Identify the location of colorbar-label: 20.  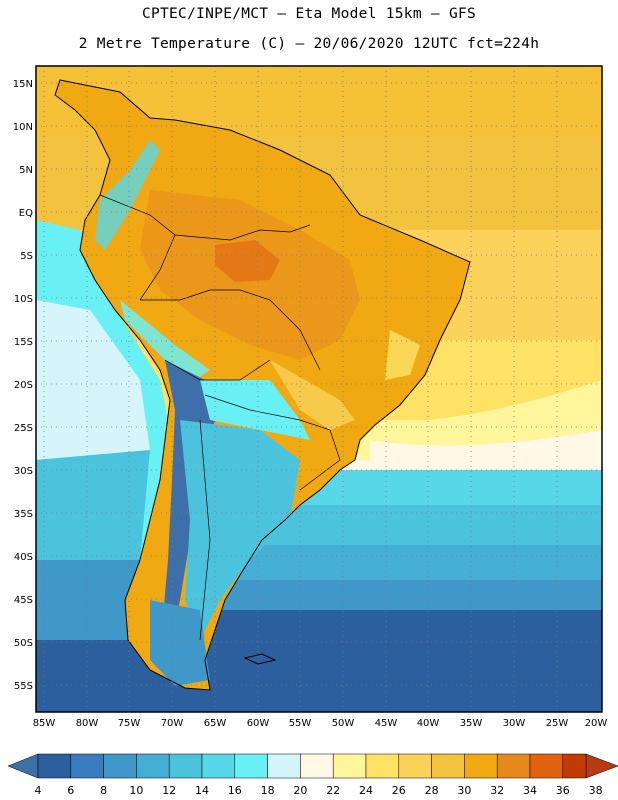
(300, 790).